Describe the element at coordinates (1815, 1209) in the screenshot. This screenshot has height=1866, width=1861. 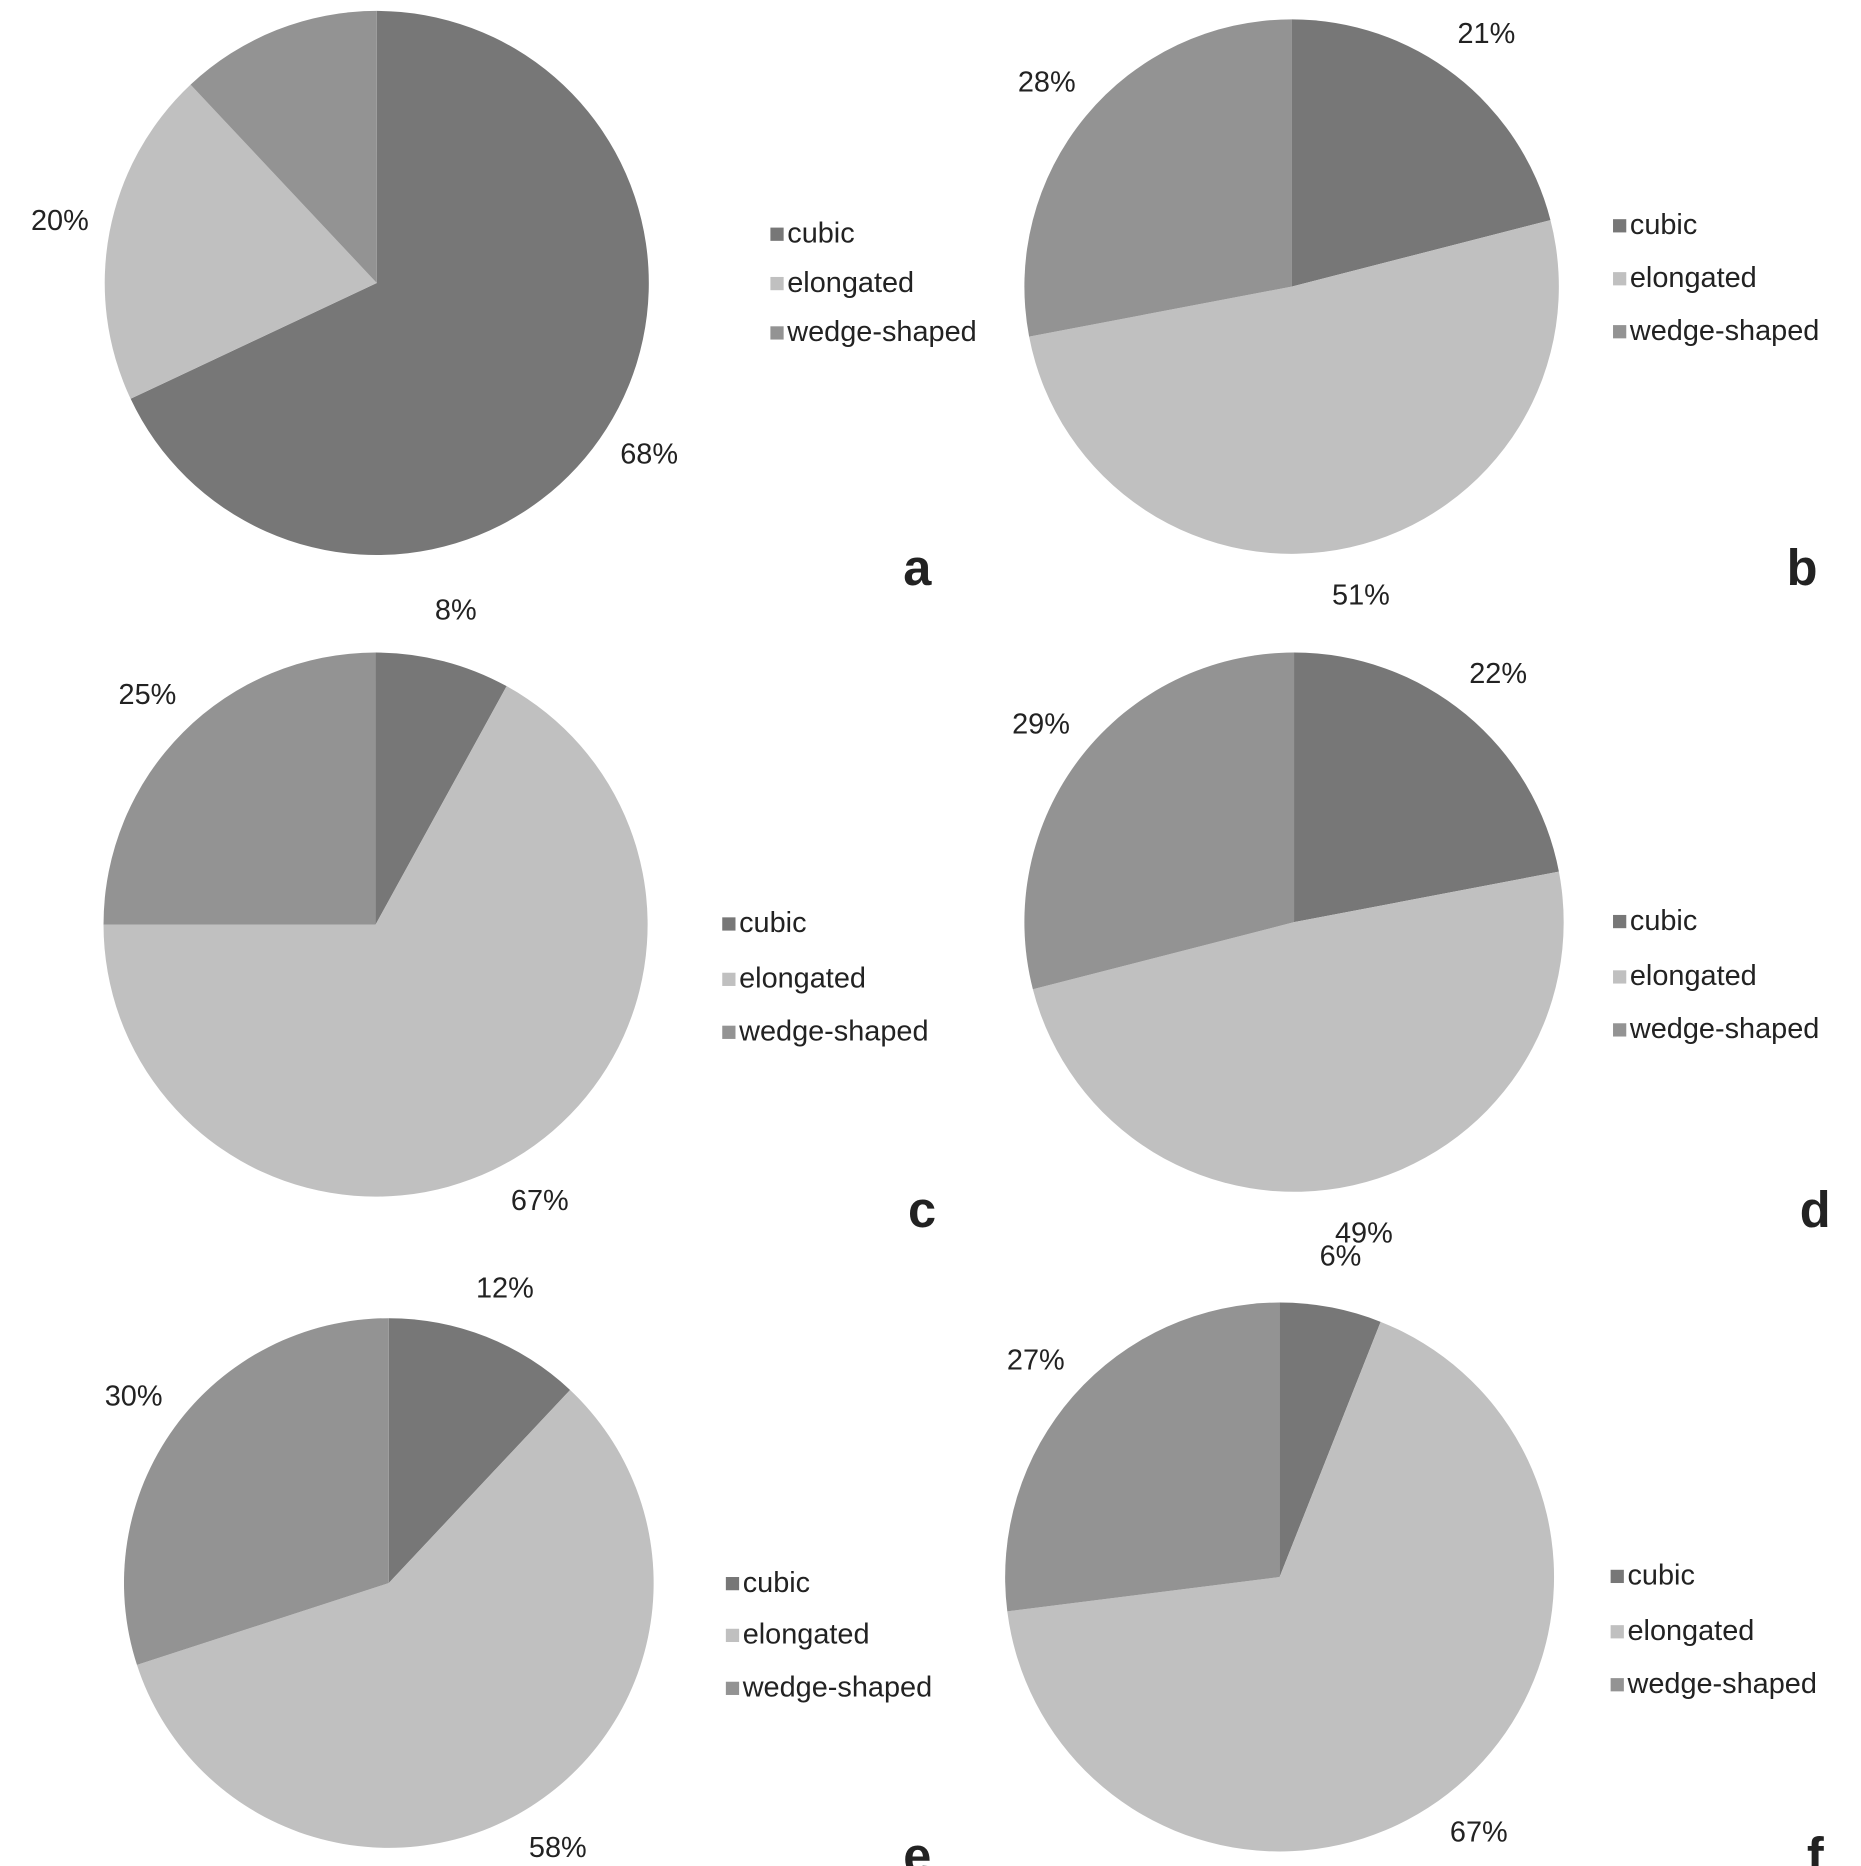
I see `panel-label: d` at that location.